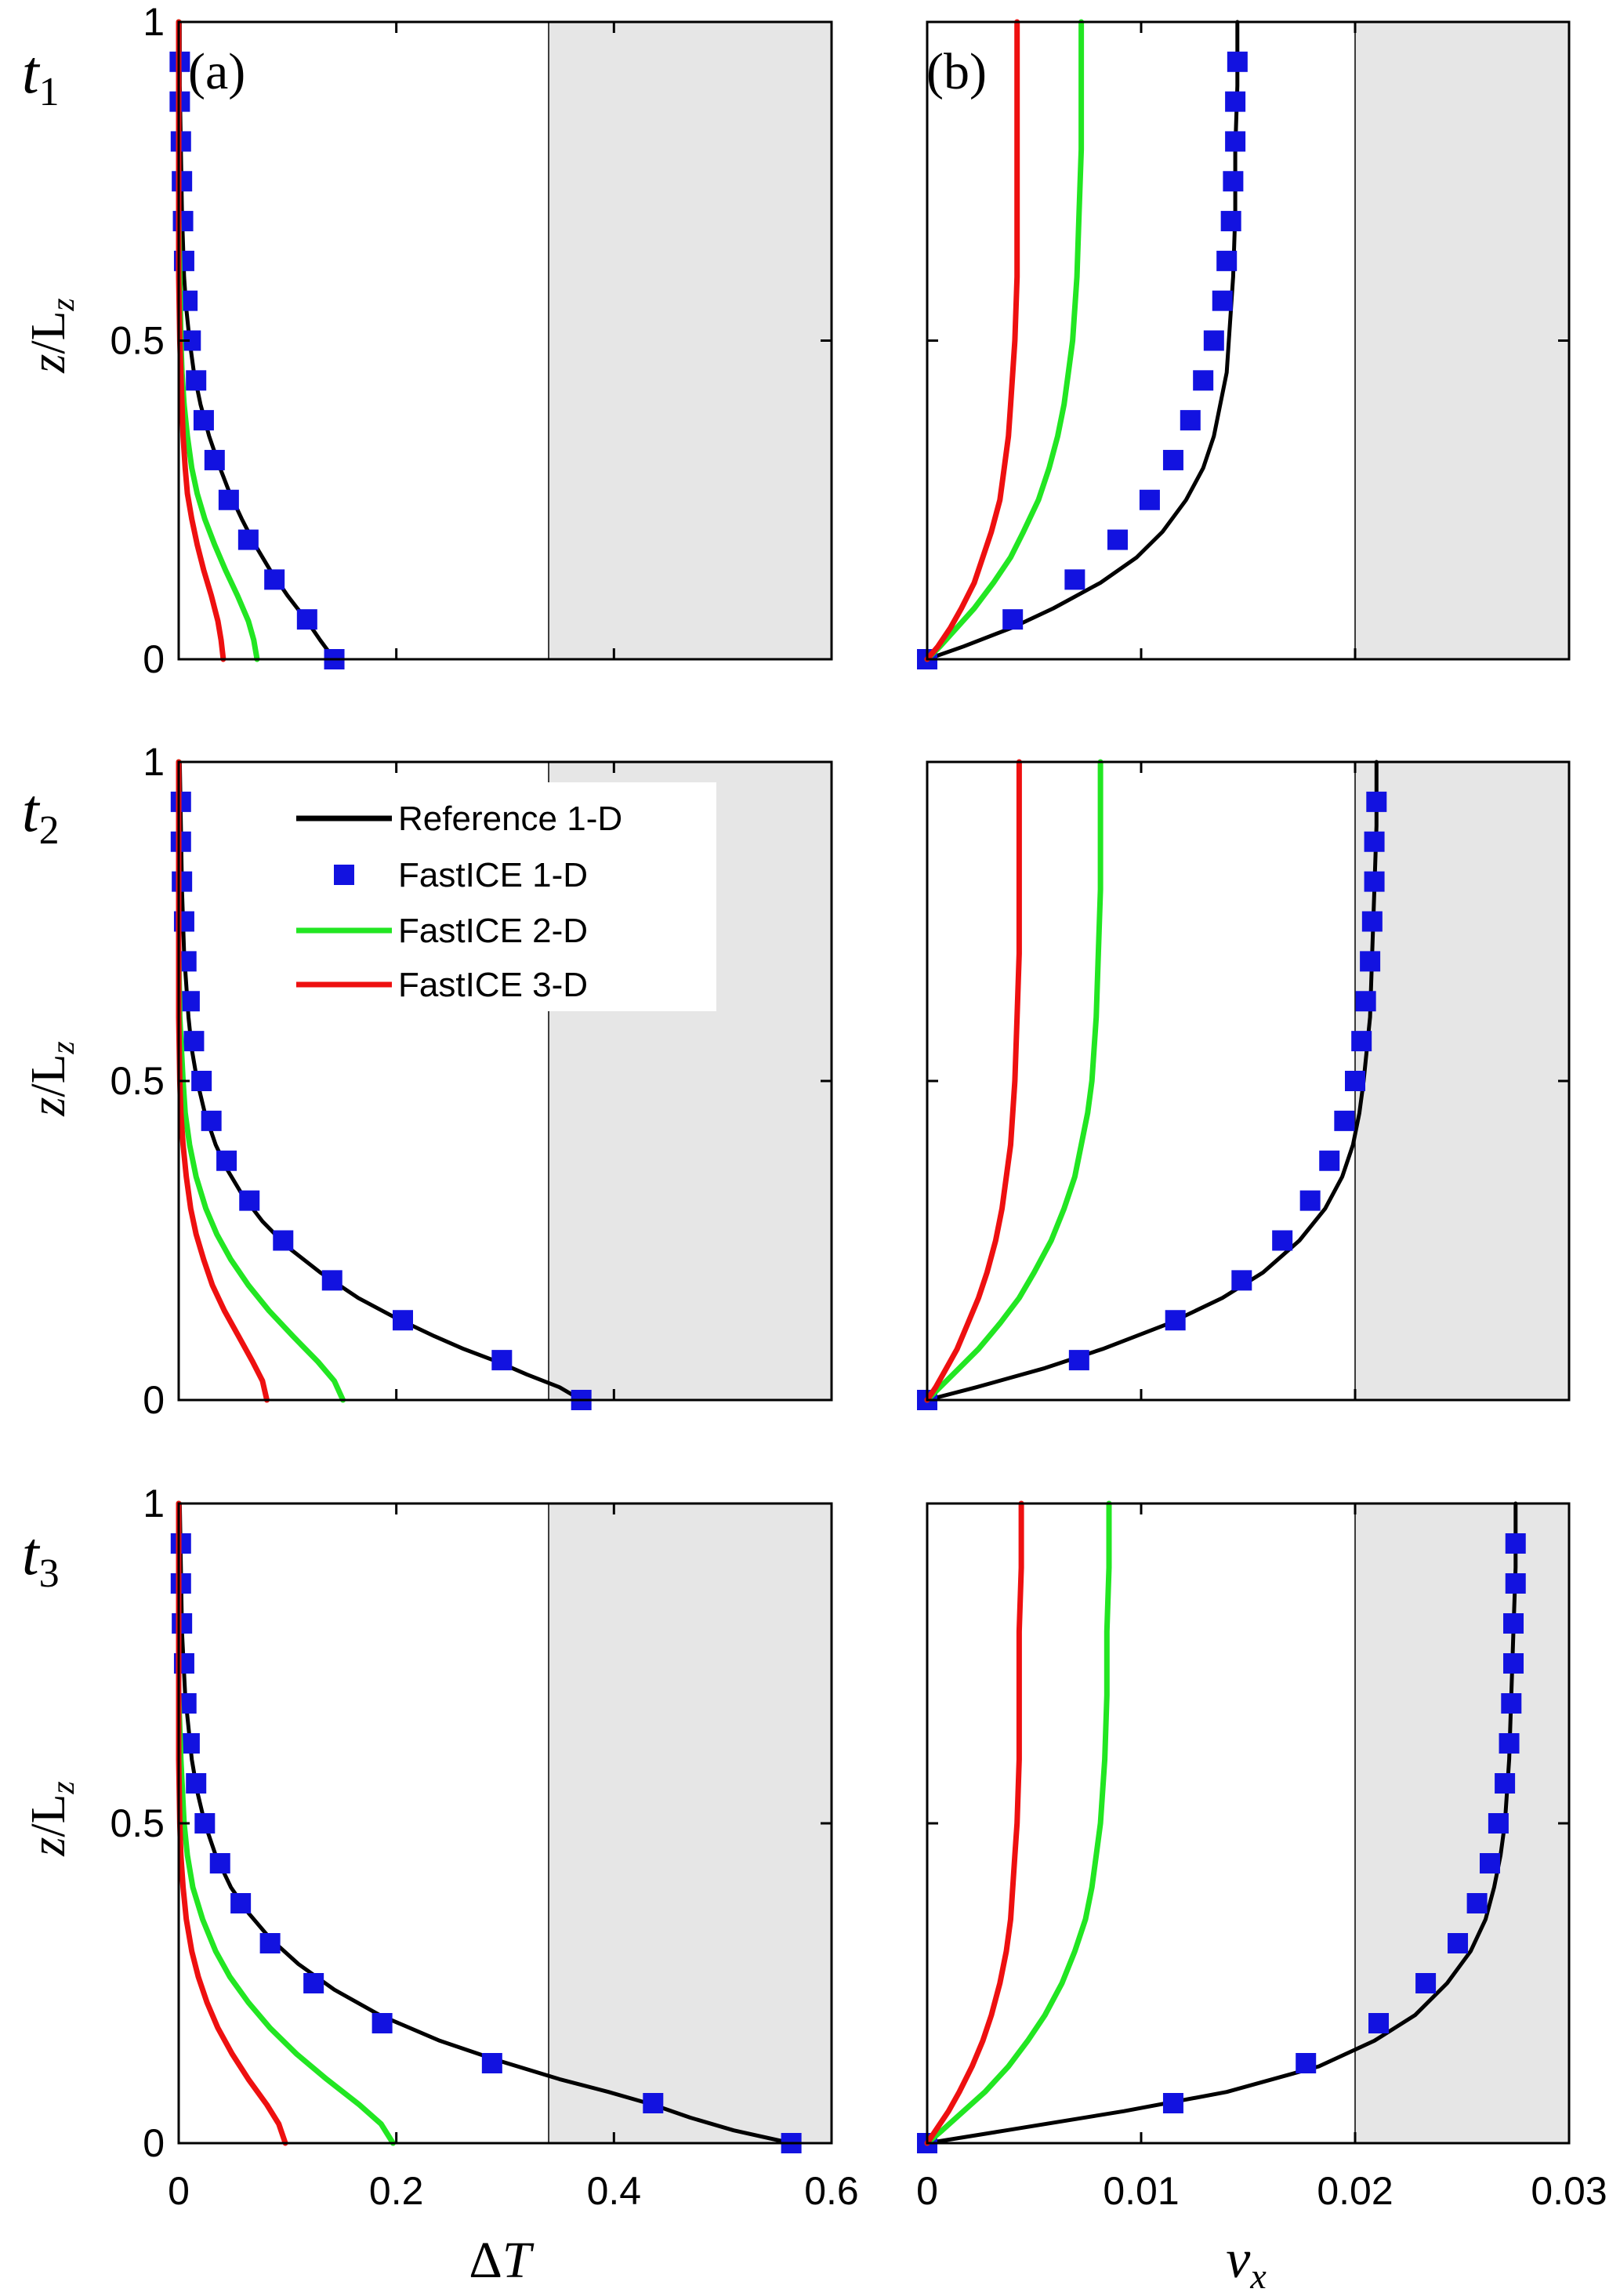 This screenshot has height=2296, width=1620. Describe the element at coordinates (690, 1823) in the screenshot. I see `panel-a-t3-shaded-region` at that location.